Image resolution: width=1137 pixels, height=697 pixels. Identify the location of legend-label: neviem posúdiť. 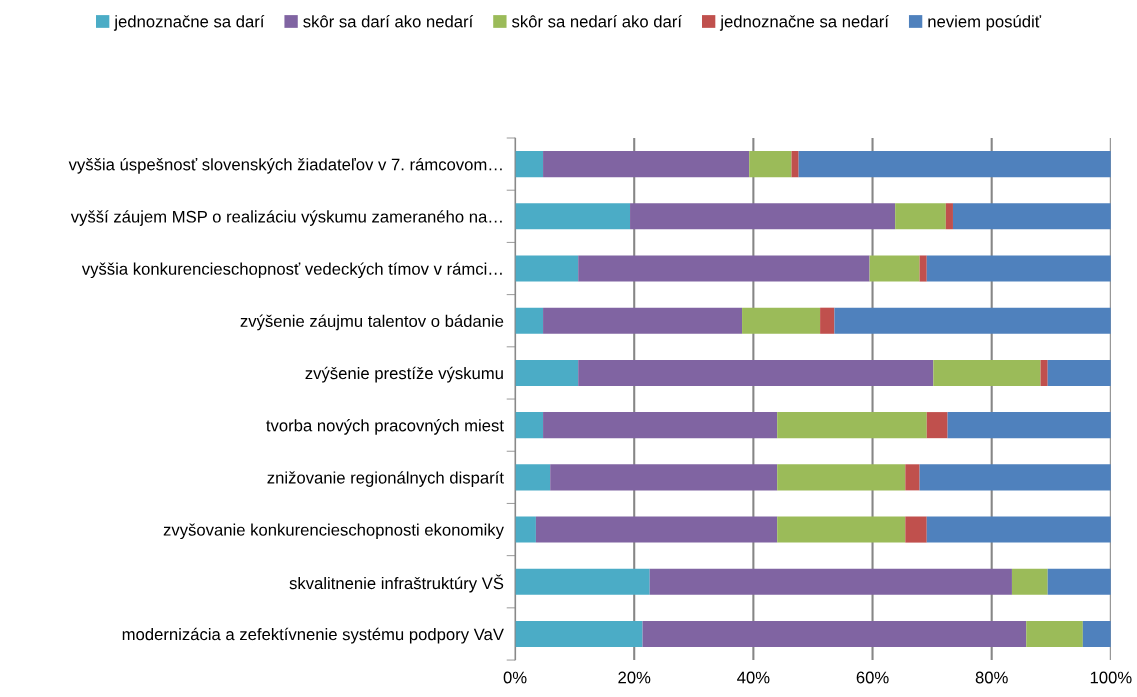
(985, 23).